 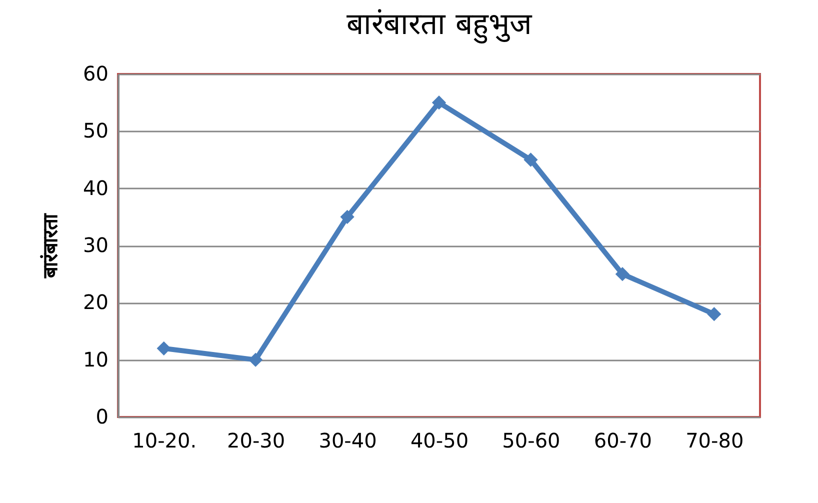 What do you see at coordinates (256, 440) in the screenshot?
I see `x-tick-label: 20-30` at bounding box center [256, 440].